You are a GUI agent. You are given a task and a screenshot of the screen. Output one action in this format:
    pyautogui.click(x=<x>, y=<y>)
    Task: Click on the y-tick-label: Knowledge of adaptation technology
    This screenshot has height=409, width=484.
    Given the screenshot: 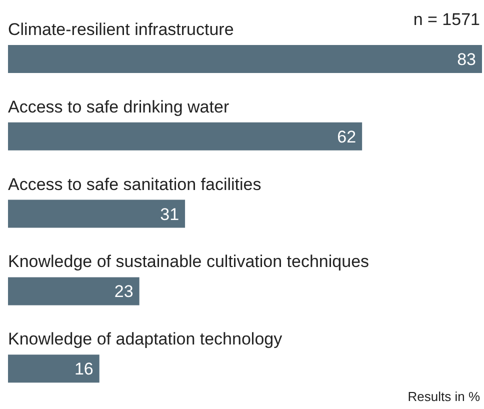 What is the action you would take?
    pyautogui.click(x=145, y=339)
    